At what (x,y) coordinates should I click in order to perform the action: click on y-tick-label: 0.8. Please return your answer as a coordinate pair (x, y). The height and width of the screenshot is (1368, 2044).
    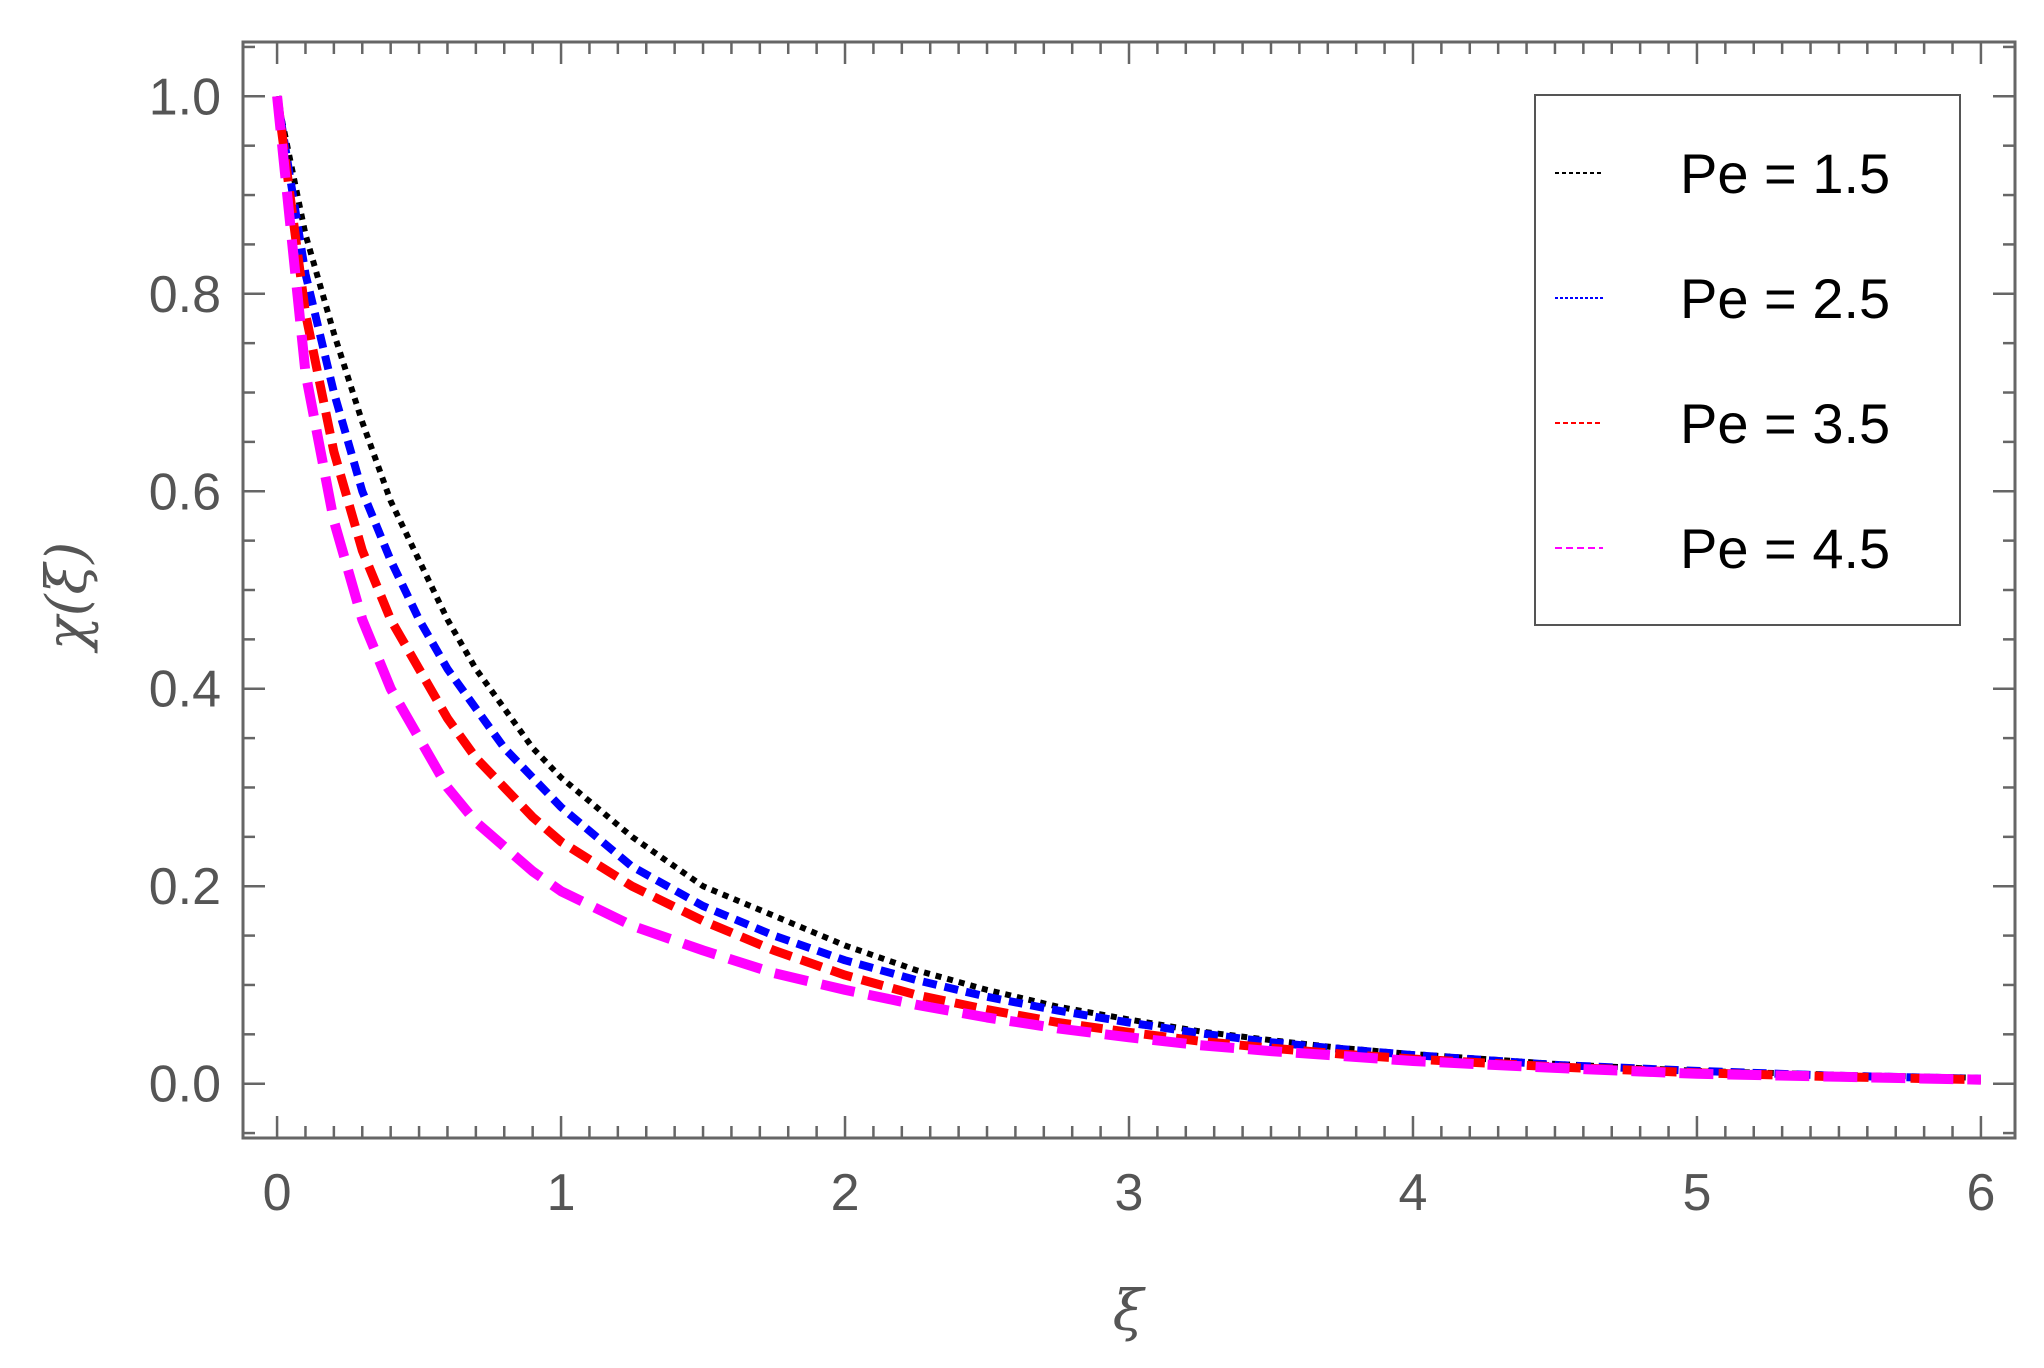
    Looking at the image, I should click on (185, 295).